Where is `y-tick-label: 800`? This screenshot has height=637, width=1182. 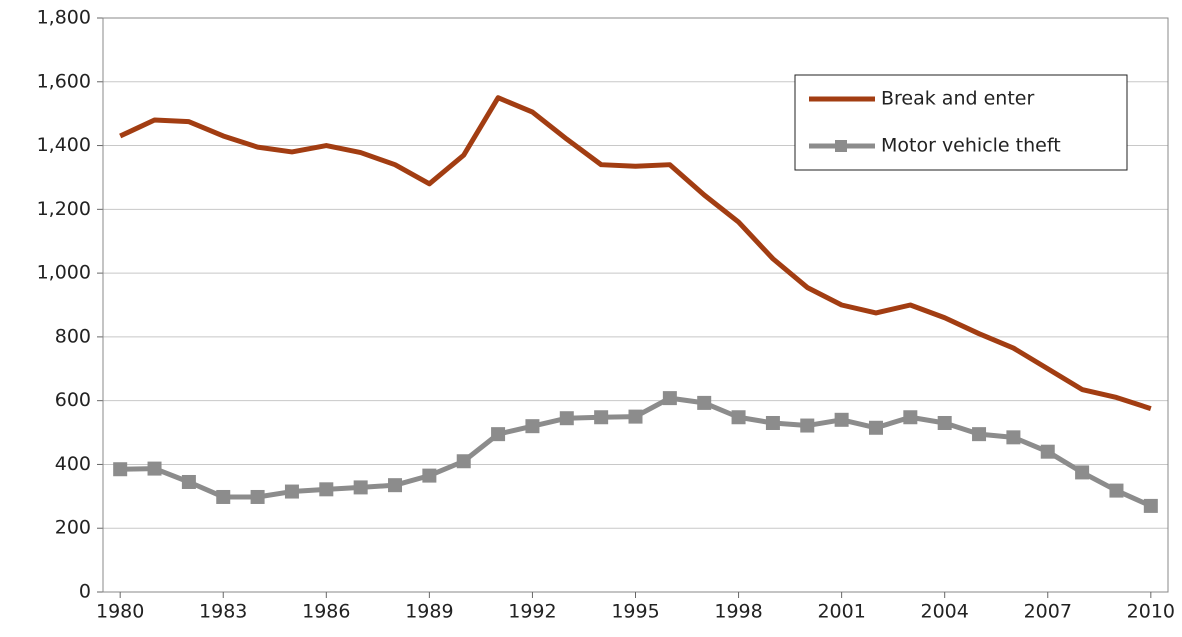 y-tick-label: 800 is located at coordinates (73, 336).